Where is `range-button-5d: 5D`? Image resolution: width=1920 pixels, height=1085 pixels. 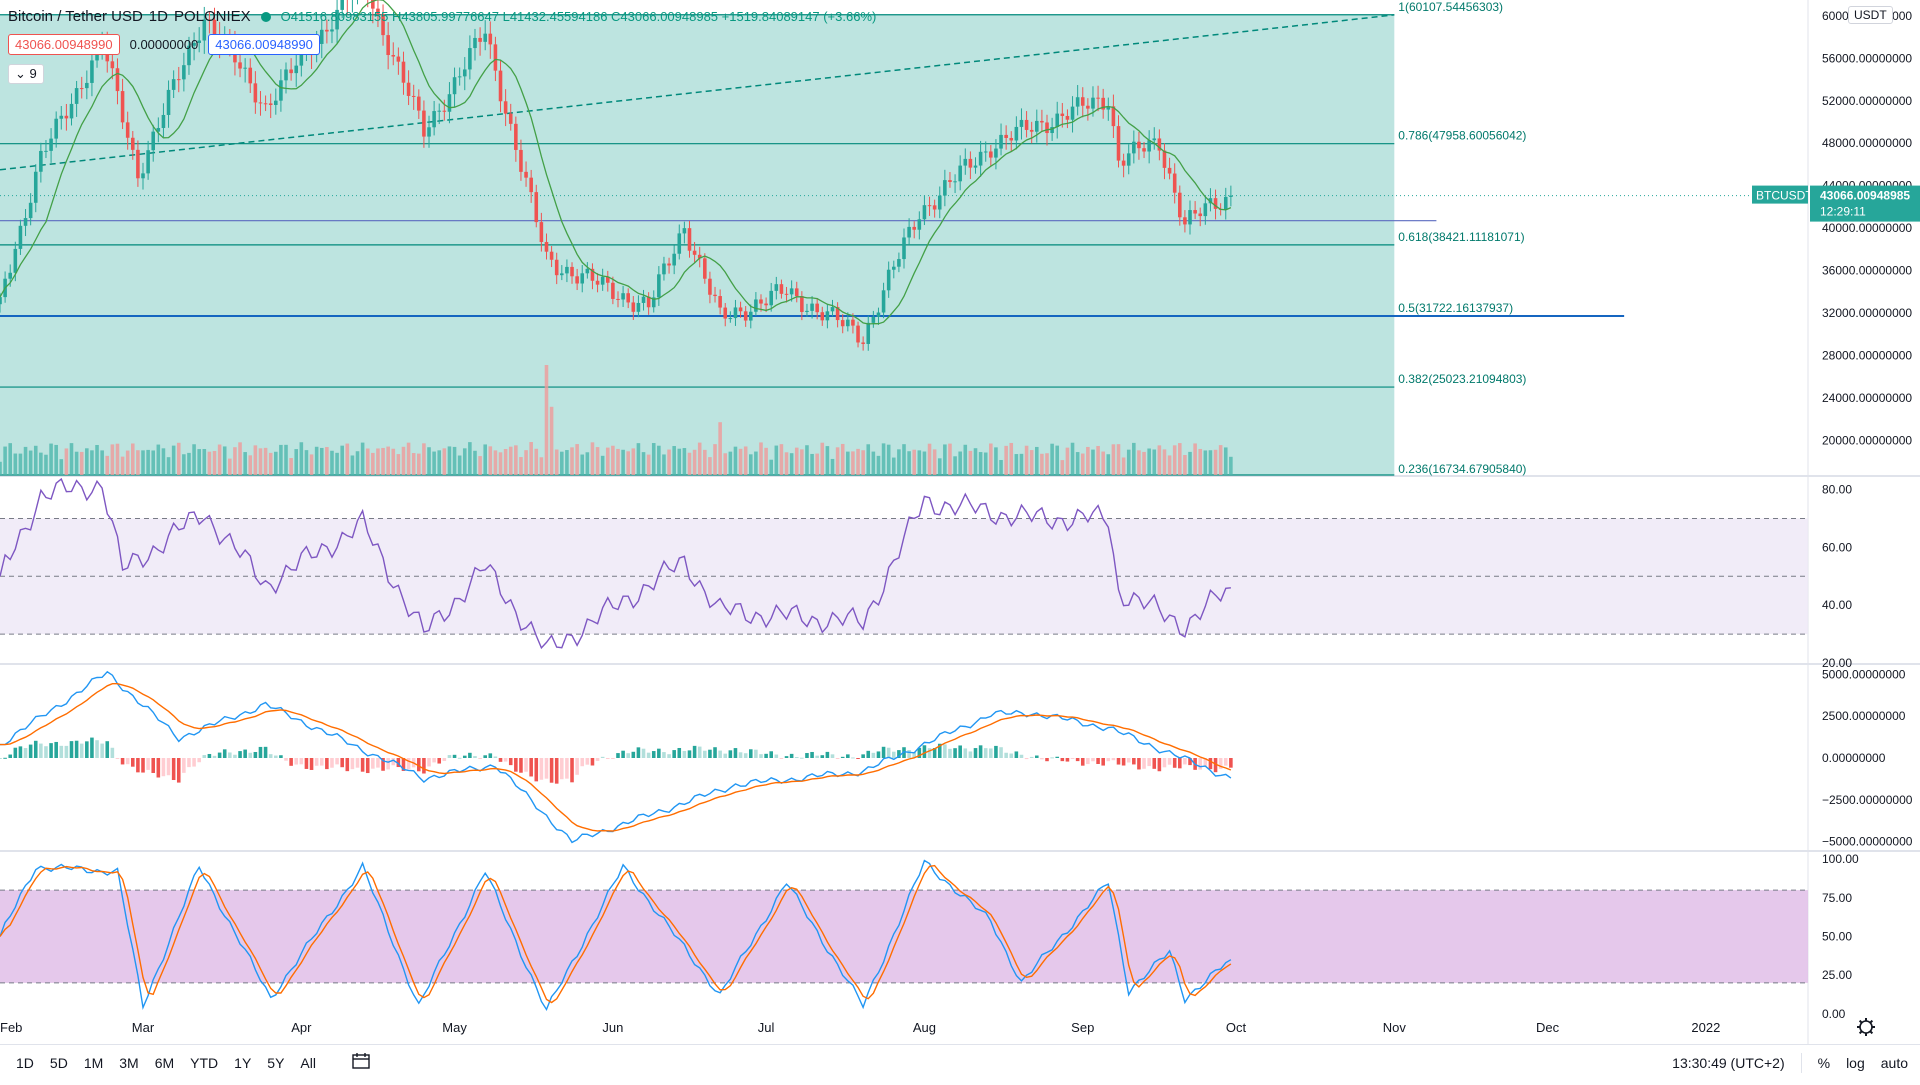 range-button-5d: 5D is located at coordinates (58, 1063).